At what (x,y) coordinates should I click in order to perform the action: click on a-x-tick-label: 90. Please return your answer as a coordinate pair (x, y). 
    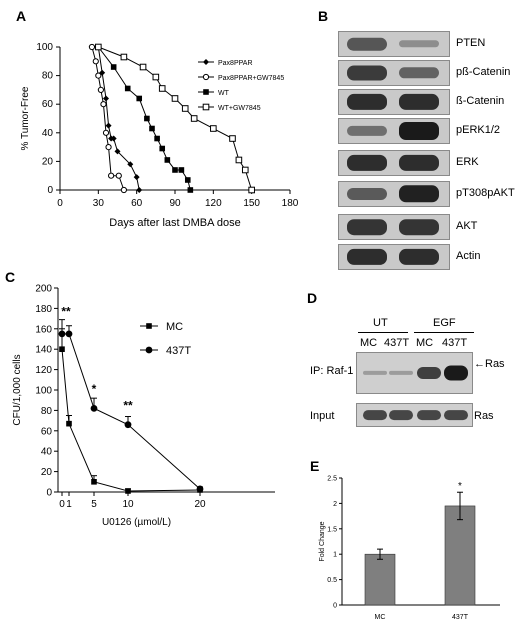
    Looking at the image, I should click on (175, 203).